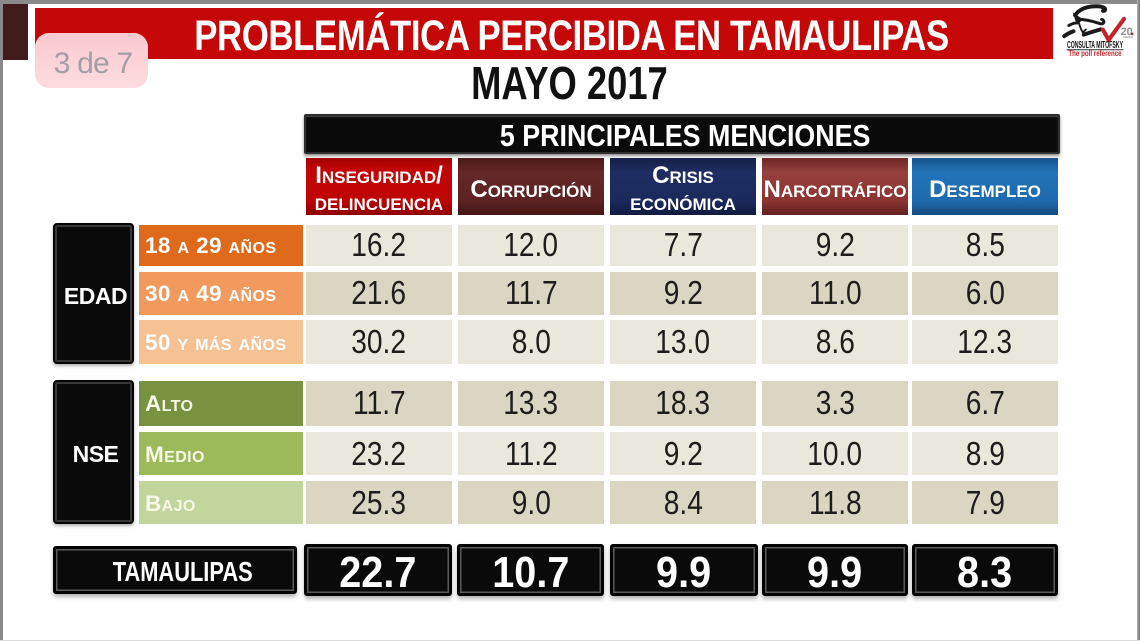 The width and height of the screenshot is (1140, 641). What do you see at coordinates (1127, 32) in the screenshot?
I see `svg-text: 20` at bounding box center [1127, 32].